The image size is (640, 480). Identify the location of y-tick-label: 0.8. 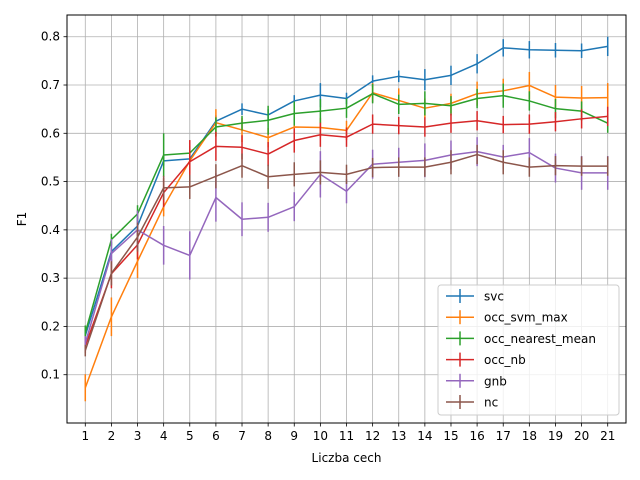
(50, 37).